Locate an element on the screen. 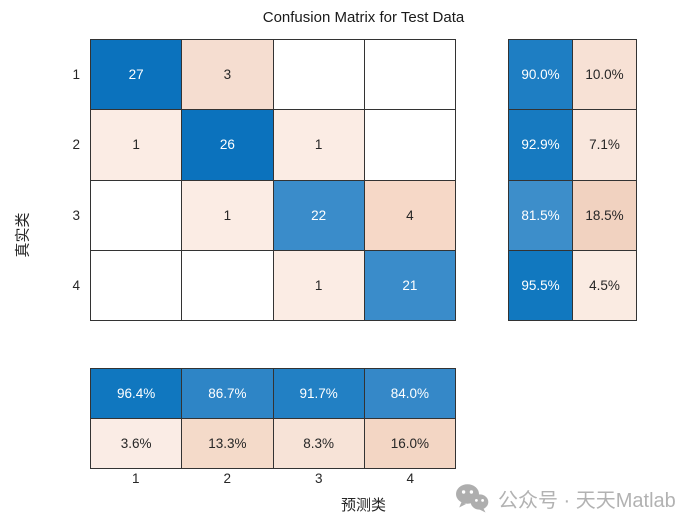  y-tick-label: 3 is located at coordinates (76, 215).